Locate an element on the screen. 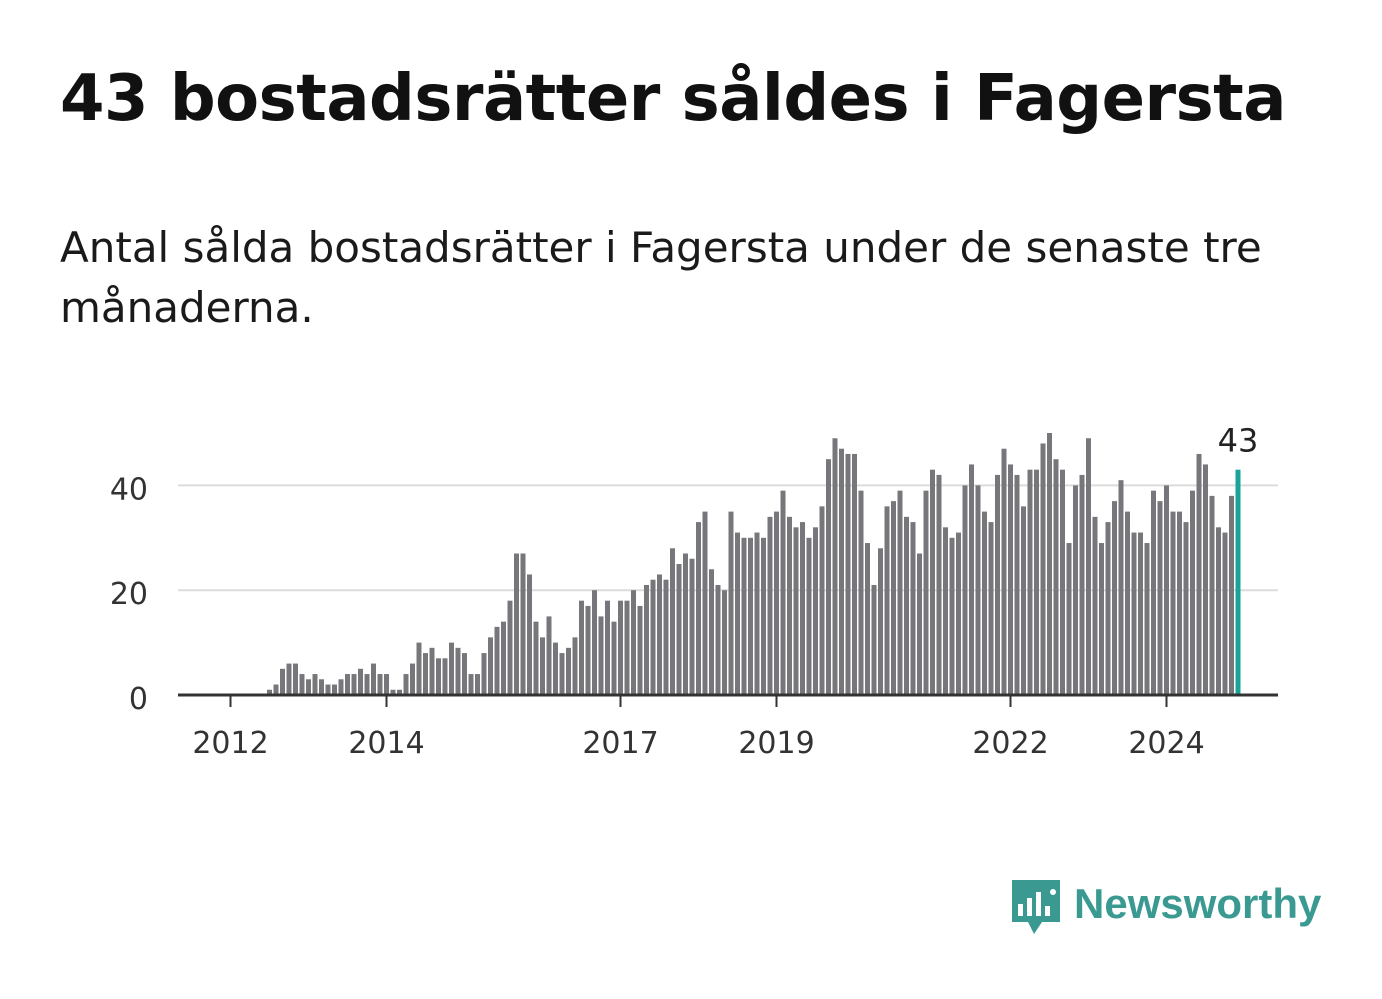 The image size is (1382, 999). y-tick-label: 0 is located at coordinates (138, 699).